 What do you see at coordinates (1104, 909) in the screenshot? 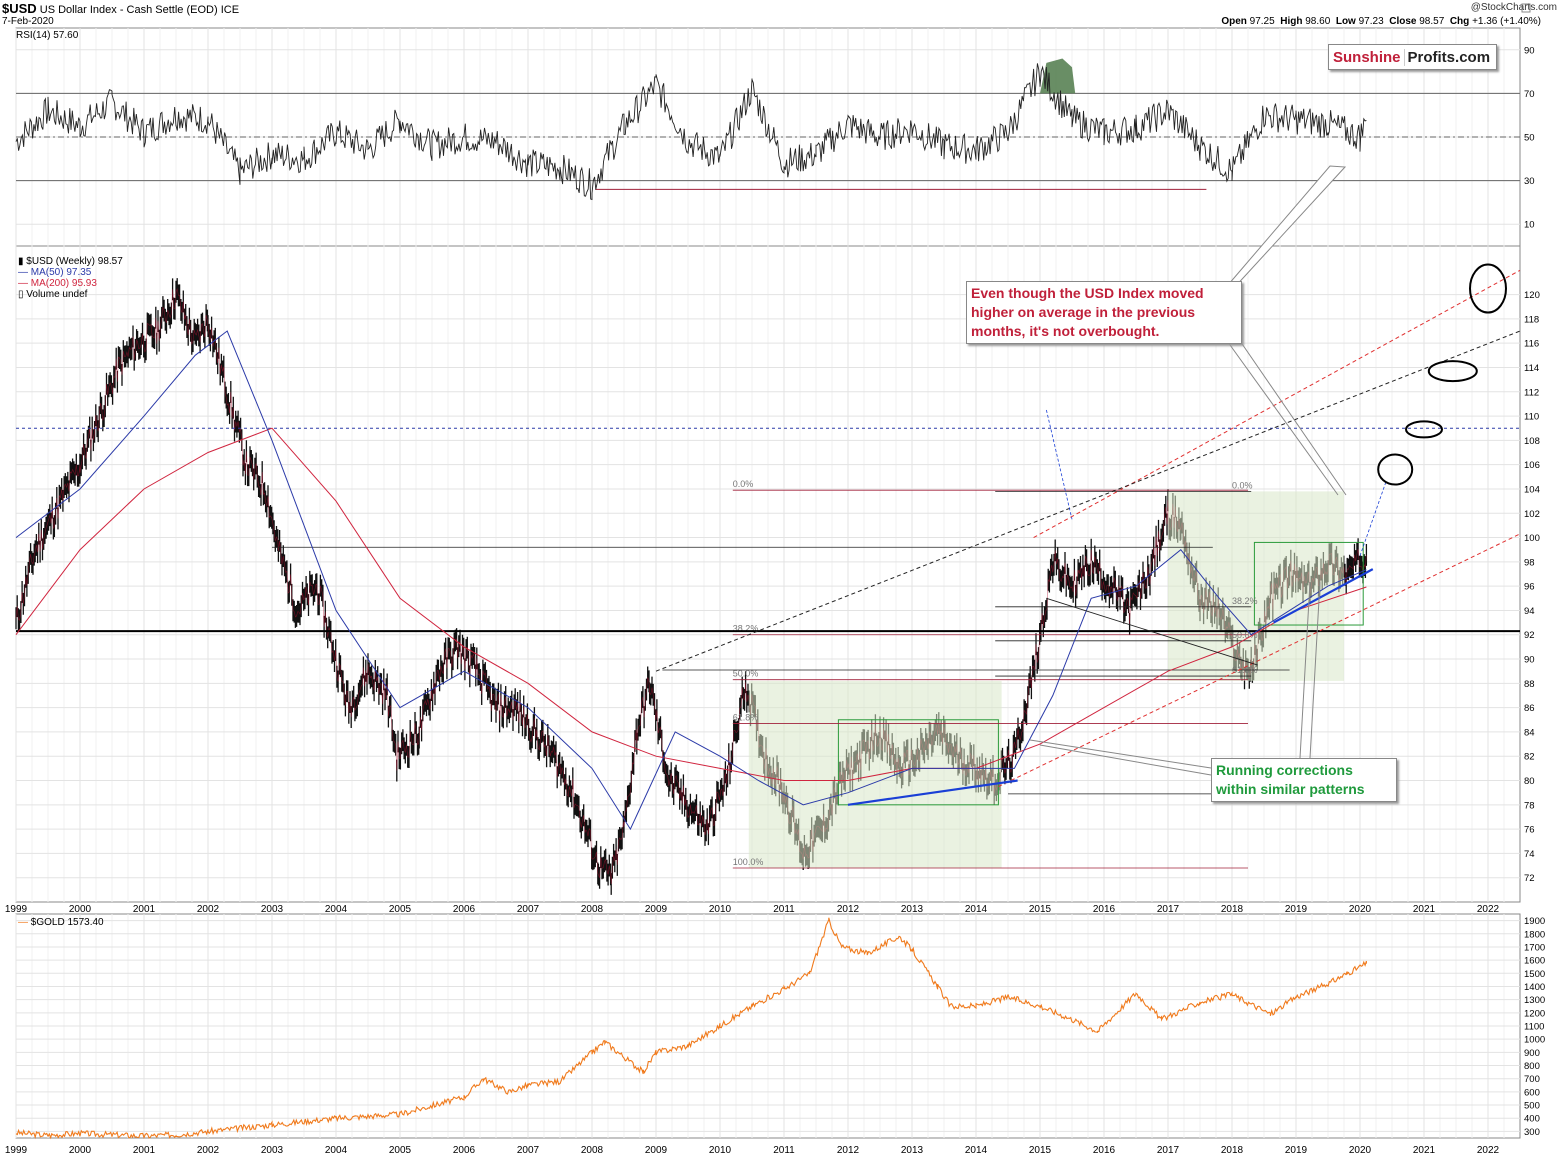
I see `usd-x-tick-label: 2016` at bounding box center [1104, 909].